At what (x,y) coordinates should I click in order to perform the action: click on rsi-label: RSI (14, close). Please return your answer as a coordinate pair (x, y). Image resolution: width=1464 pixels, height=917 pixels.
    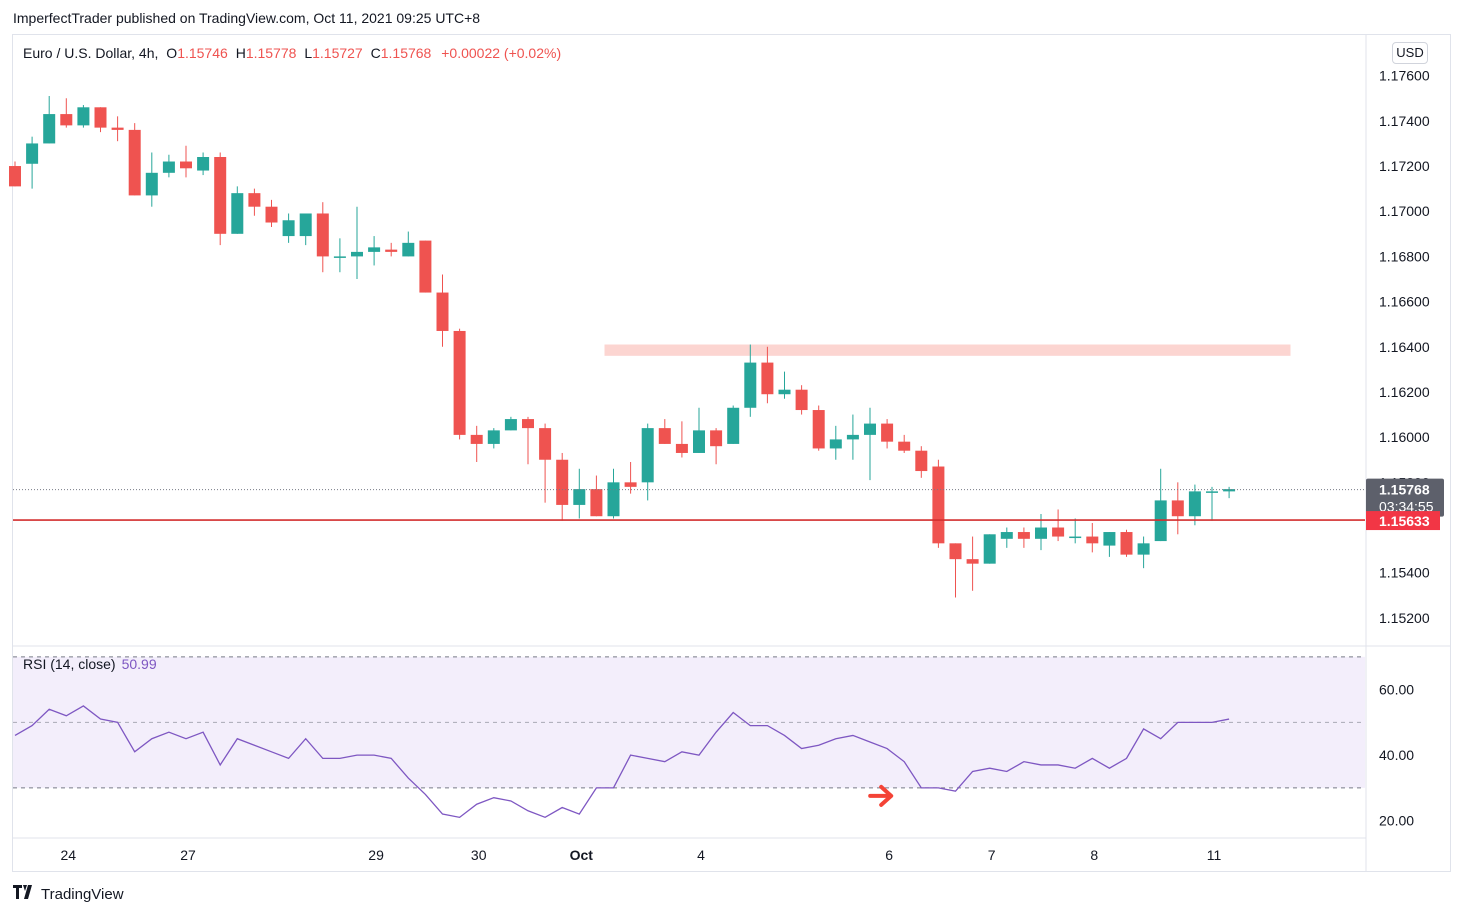
    Looking at the image, I should click on (69, 664).